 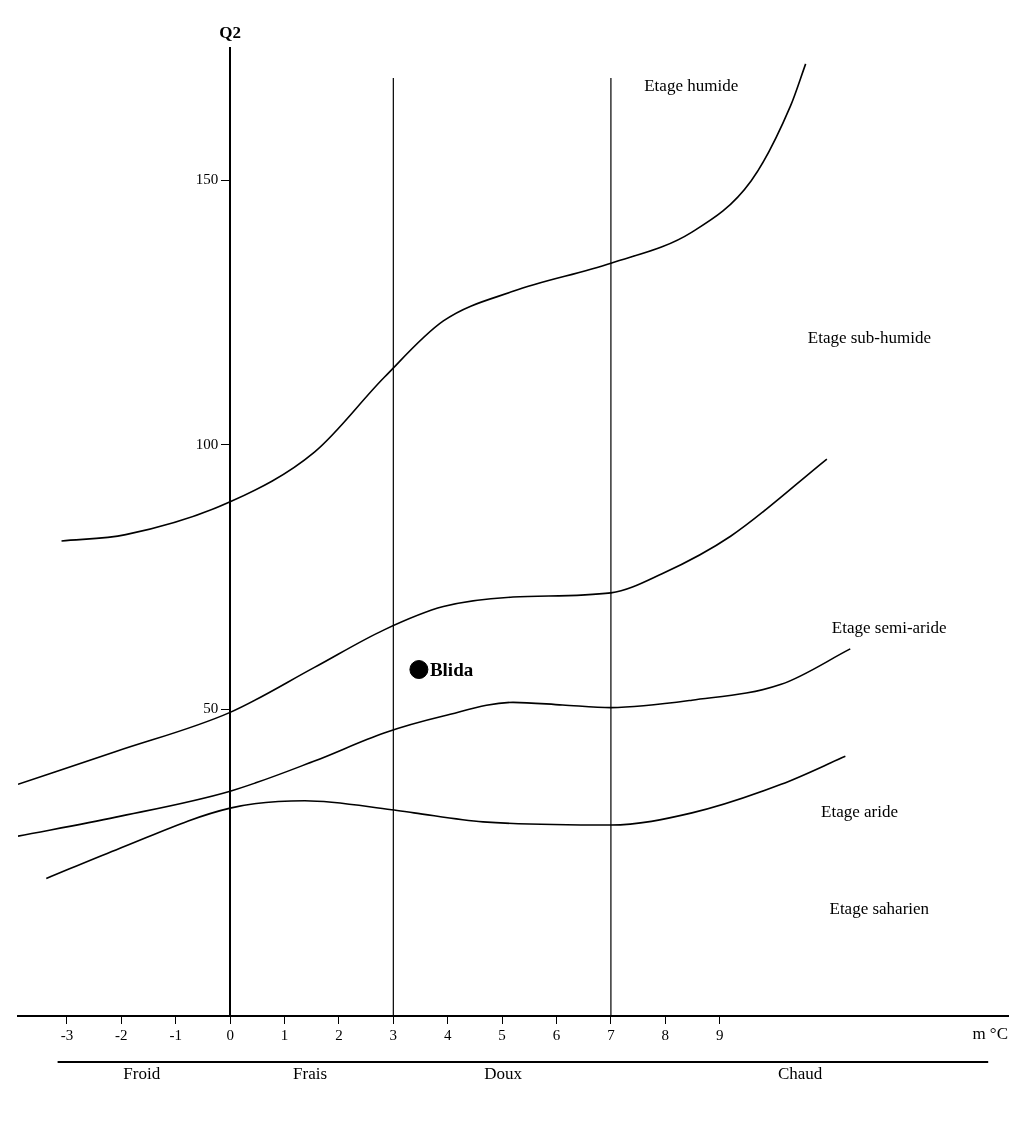 What do you see at coordinates (879, 908) in the screenshot?
I see `annotation: Etage saharien` at bounding box center [879, 908].